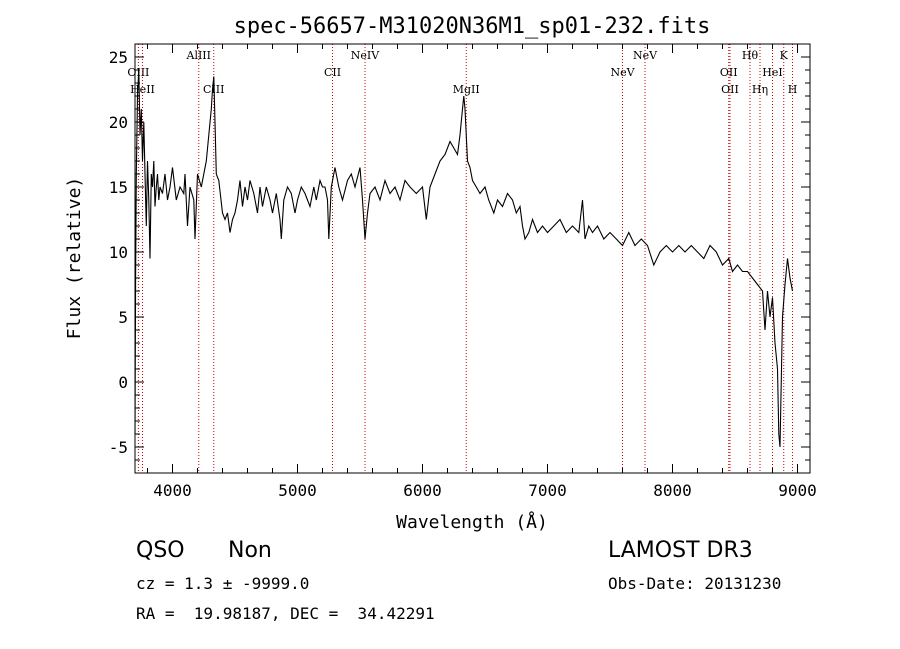 This screenshot has width=900, height=649. What do you see at coordinates (199, 55) in the screenshot?
I see `spectral-line-label: AlIII` at bounding box center [199, 55].